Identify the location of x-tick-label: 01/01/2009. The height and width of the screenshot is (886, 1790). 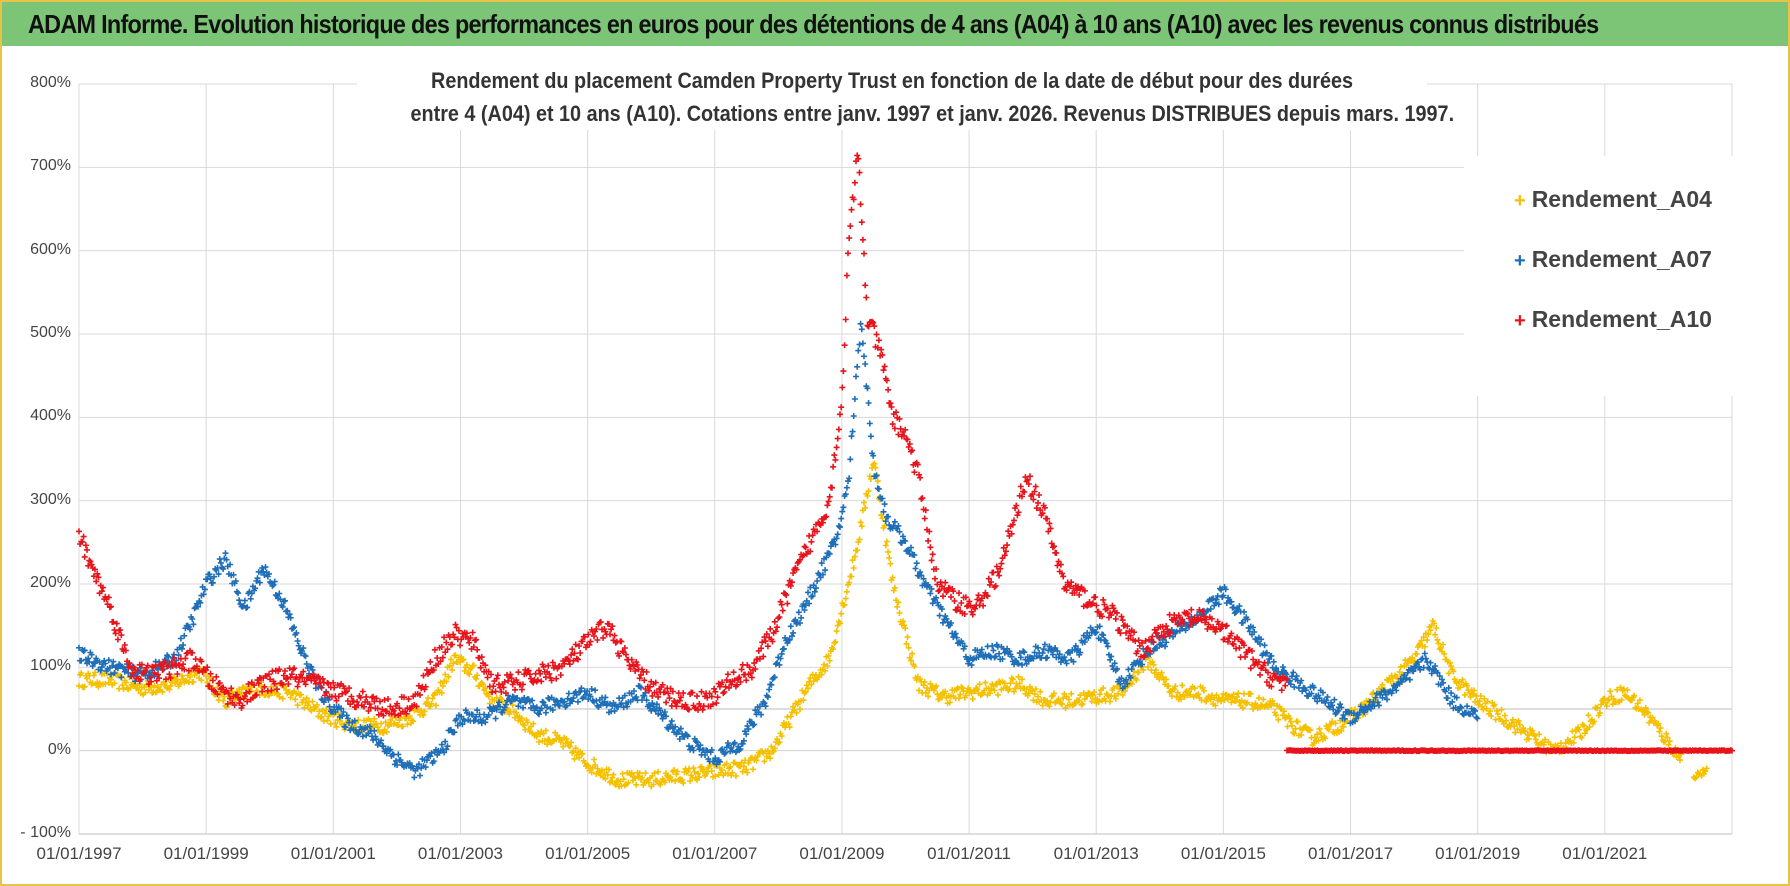
(842, 853).